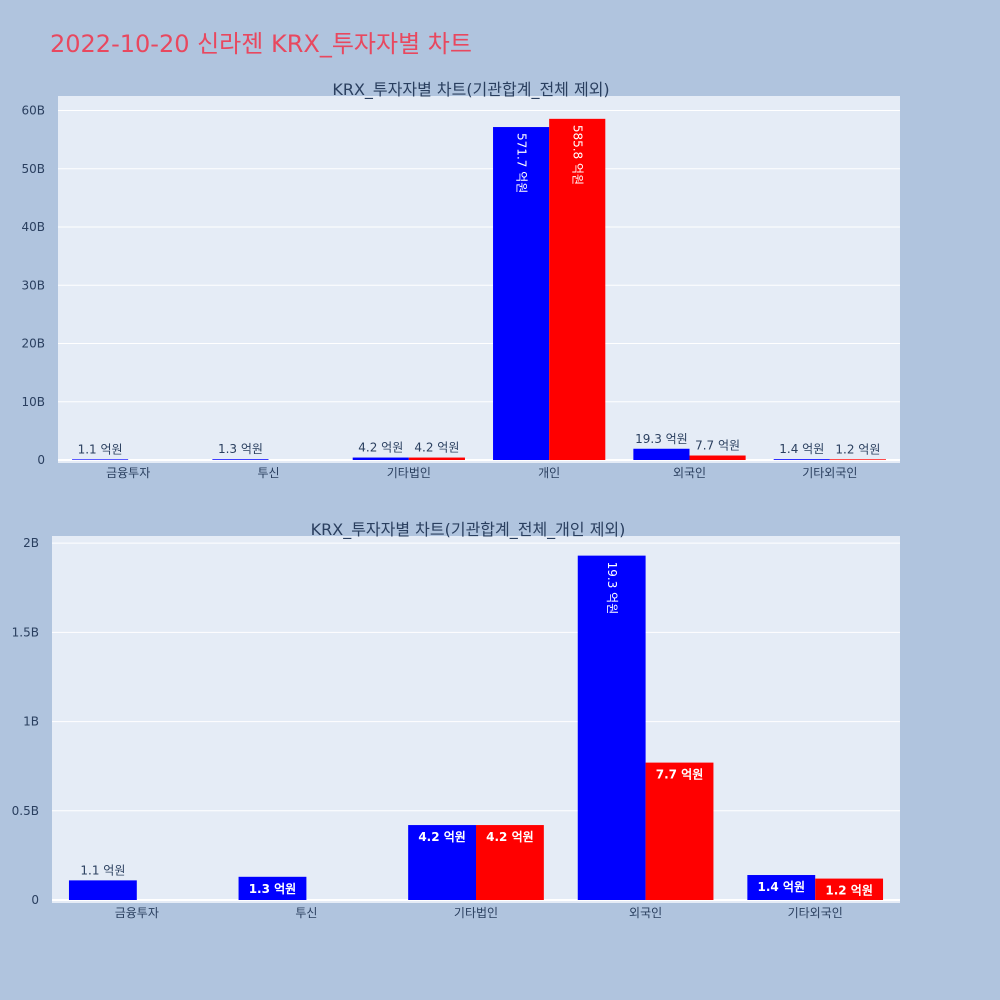  What do you see at coordinates (306, 913) in the screenshot?
I see `chart2-xtick-label: 투신` at bounding box center [306, 913].